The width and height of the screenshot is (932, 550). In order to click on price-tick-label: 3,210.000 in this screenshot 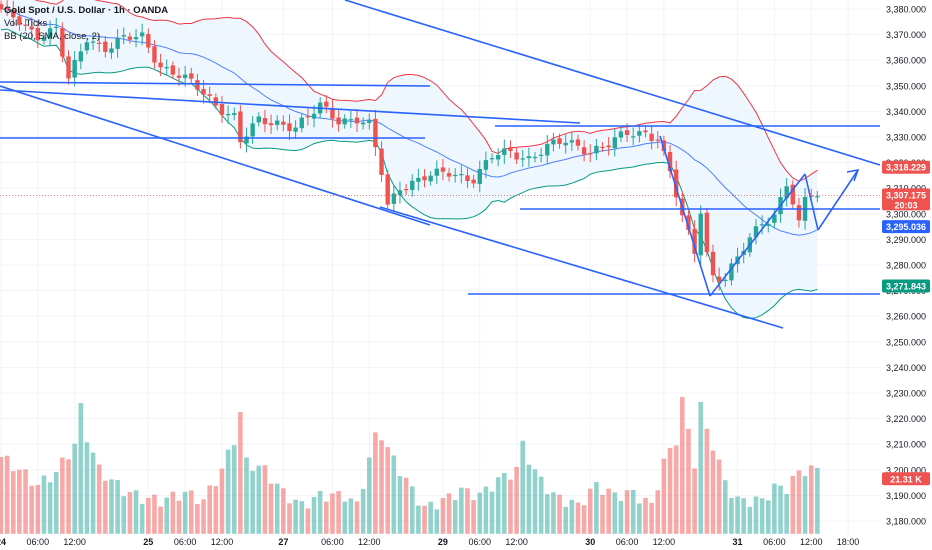, I will do `click(906, 445)`.